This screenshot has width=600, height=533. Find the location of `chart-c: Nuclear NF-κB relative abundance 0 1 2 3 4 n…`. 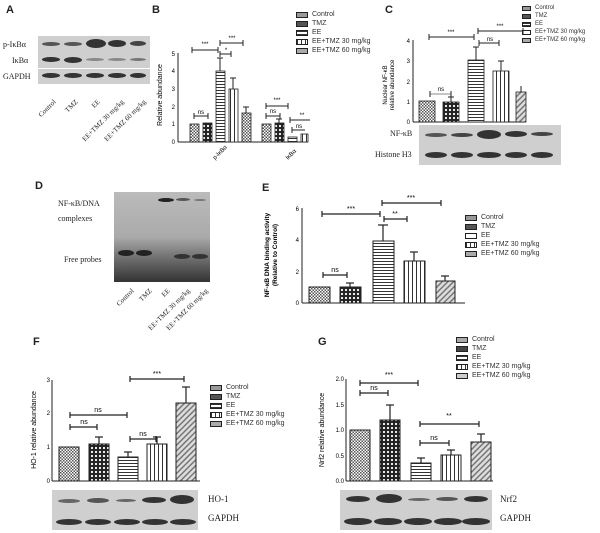

chart-c: Nuclear NF-κB relative abundance 0 1 2 3 4 n… is located at coordinates (455, 75).